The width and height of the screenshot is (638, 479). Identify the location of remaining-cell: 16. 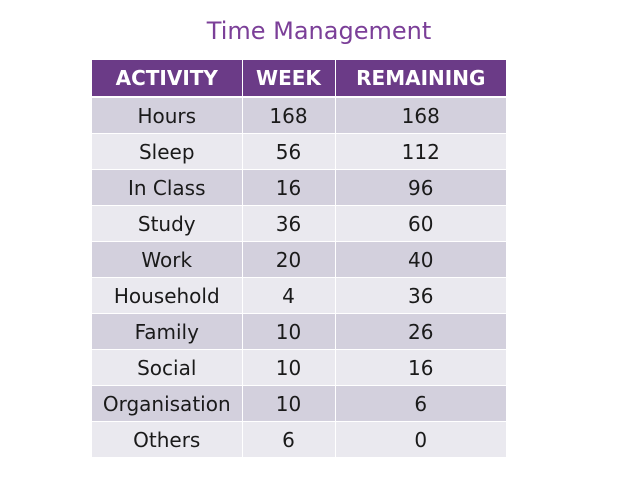
(420, 367).